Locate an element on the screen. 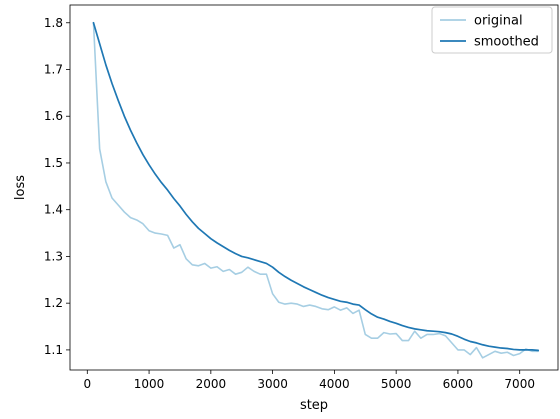 The width and height of the screenshot is (560, 419). x-tick-label: 5000 is located at coordinates (396, 384).